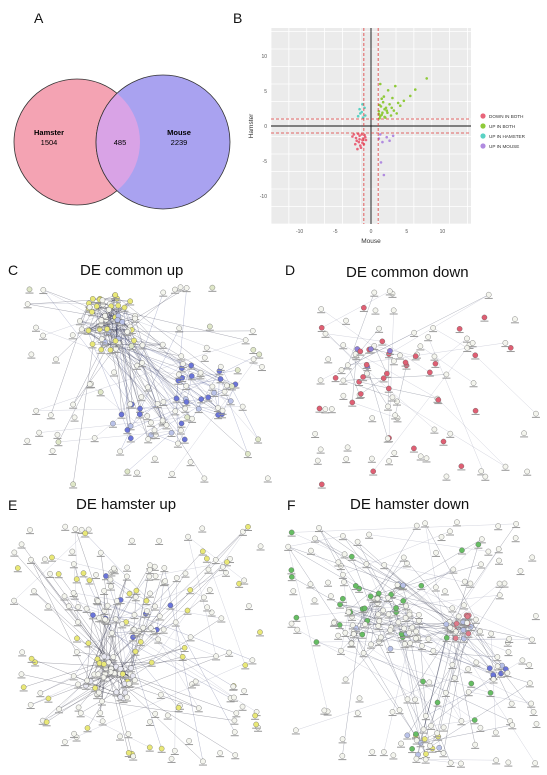  I want to click on x-tick-label: -5, so click(335, 232).